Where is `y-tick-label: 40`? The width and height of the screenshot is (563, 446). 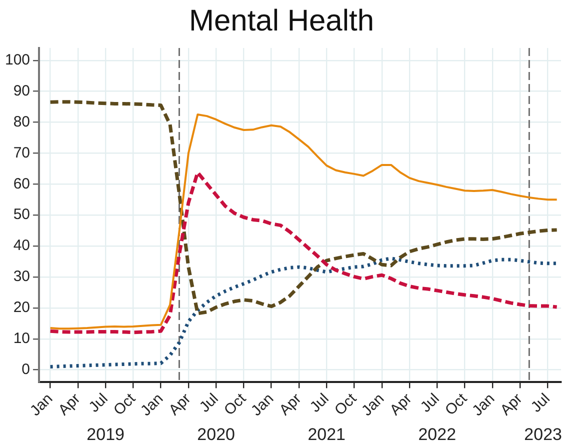 y-tick-label: 40 is located at coordinates (21, 245).